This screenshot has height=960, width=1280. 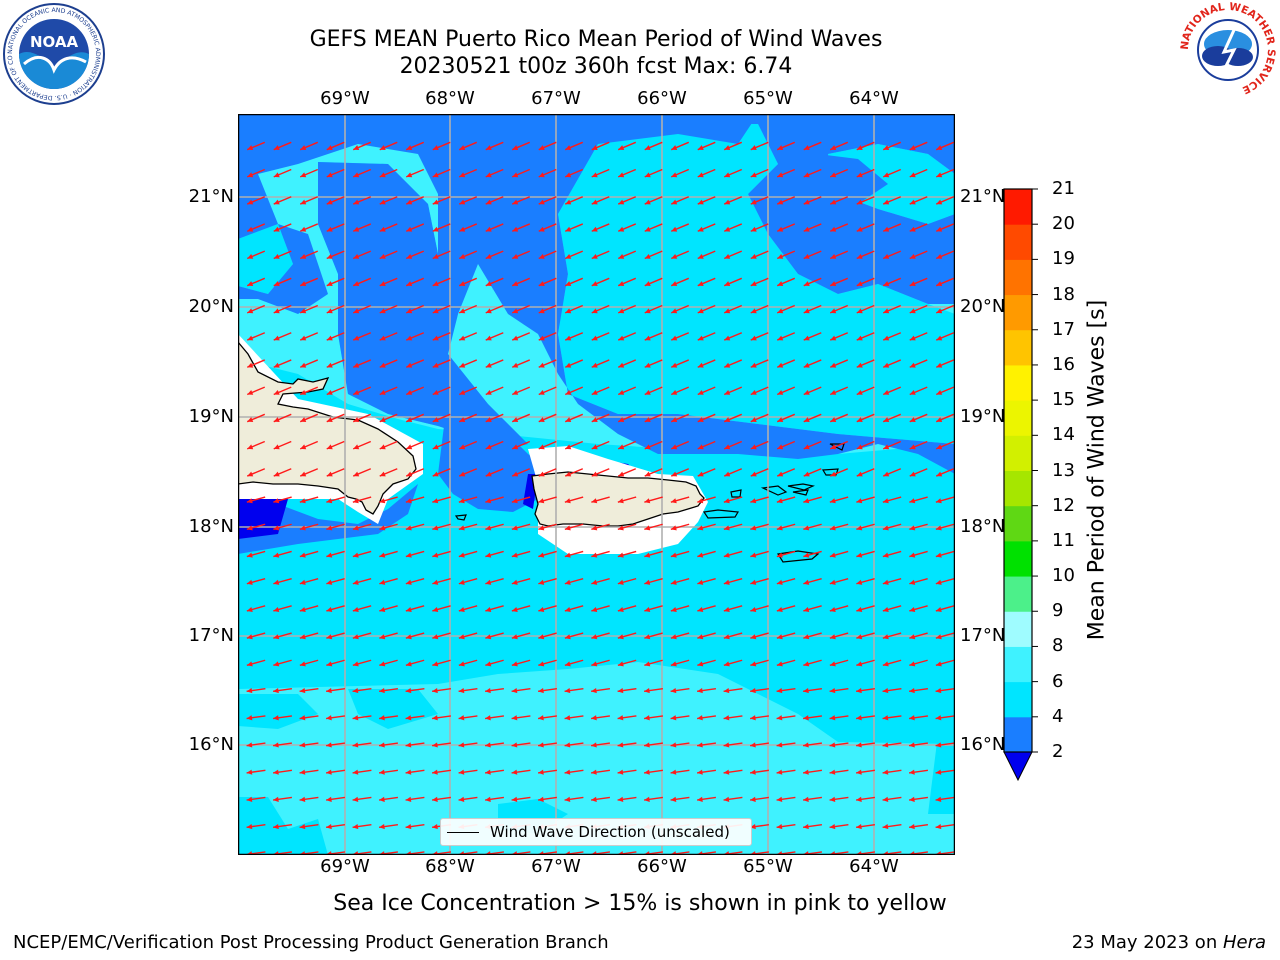 What do you see at coordinates (1063, 259) in the screenshot?
I see `colorbar-tick-label: 19` at bounding box center [1063, 259].